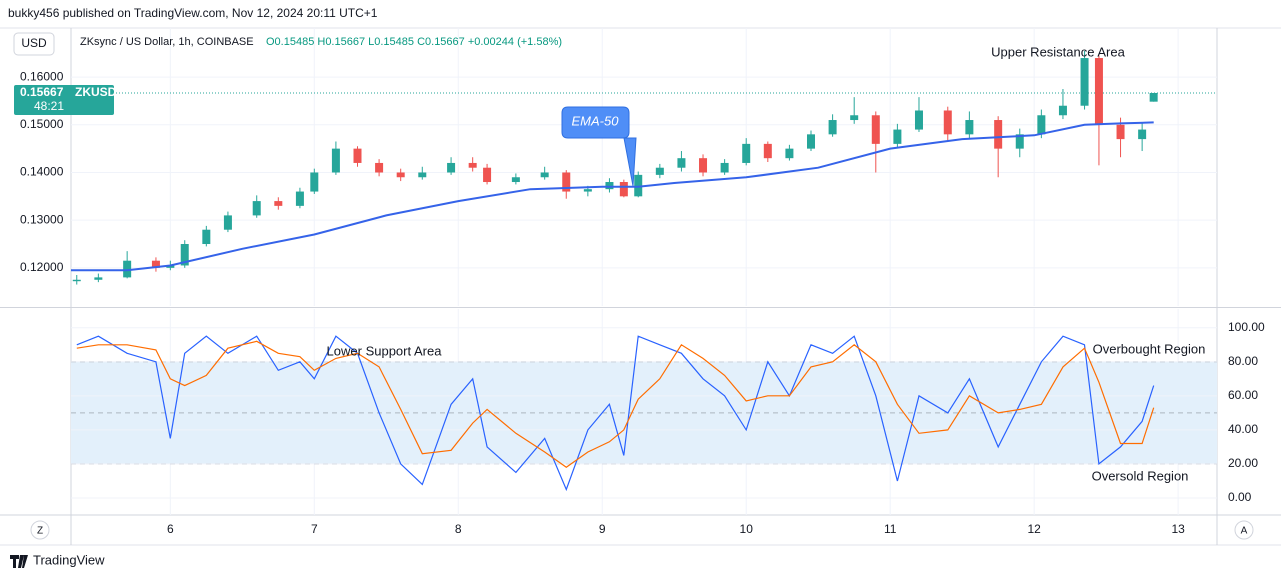 Image resolution: width=1281 pixels, height=579 pixels. Describe the element at coordinates (596, 120) in the screenshot. I see `ema-label: EMA-50` at that location.